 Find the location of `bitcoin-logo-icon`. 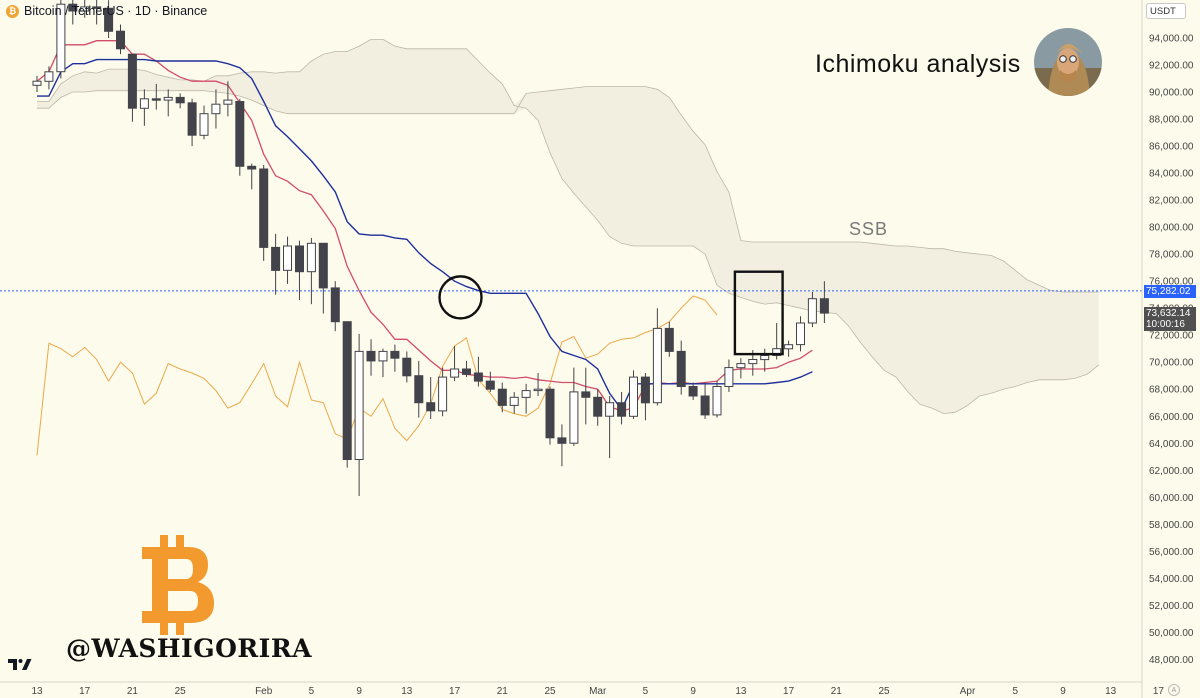

bitcoin-logo-icon is located at coordinates (178, 585).